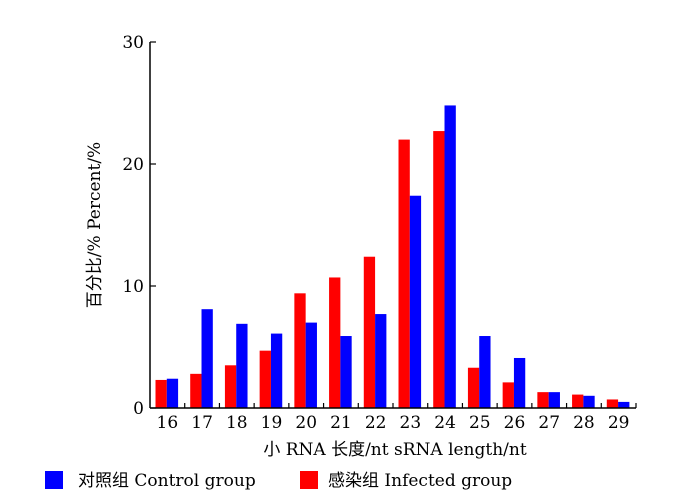 This screenshot has width=699, height=498. Describe the element at coordinates (411, 423) in the screenshot. I see `x-tick-label-23: 23` at that location.